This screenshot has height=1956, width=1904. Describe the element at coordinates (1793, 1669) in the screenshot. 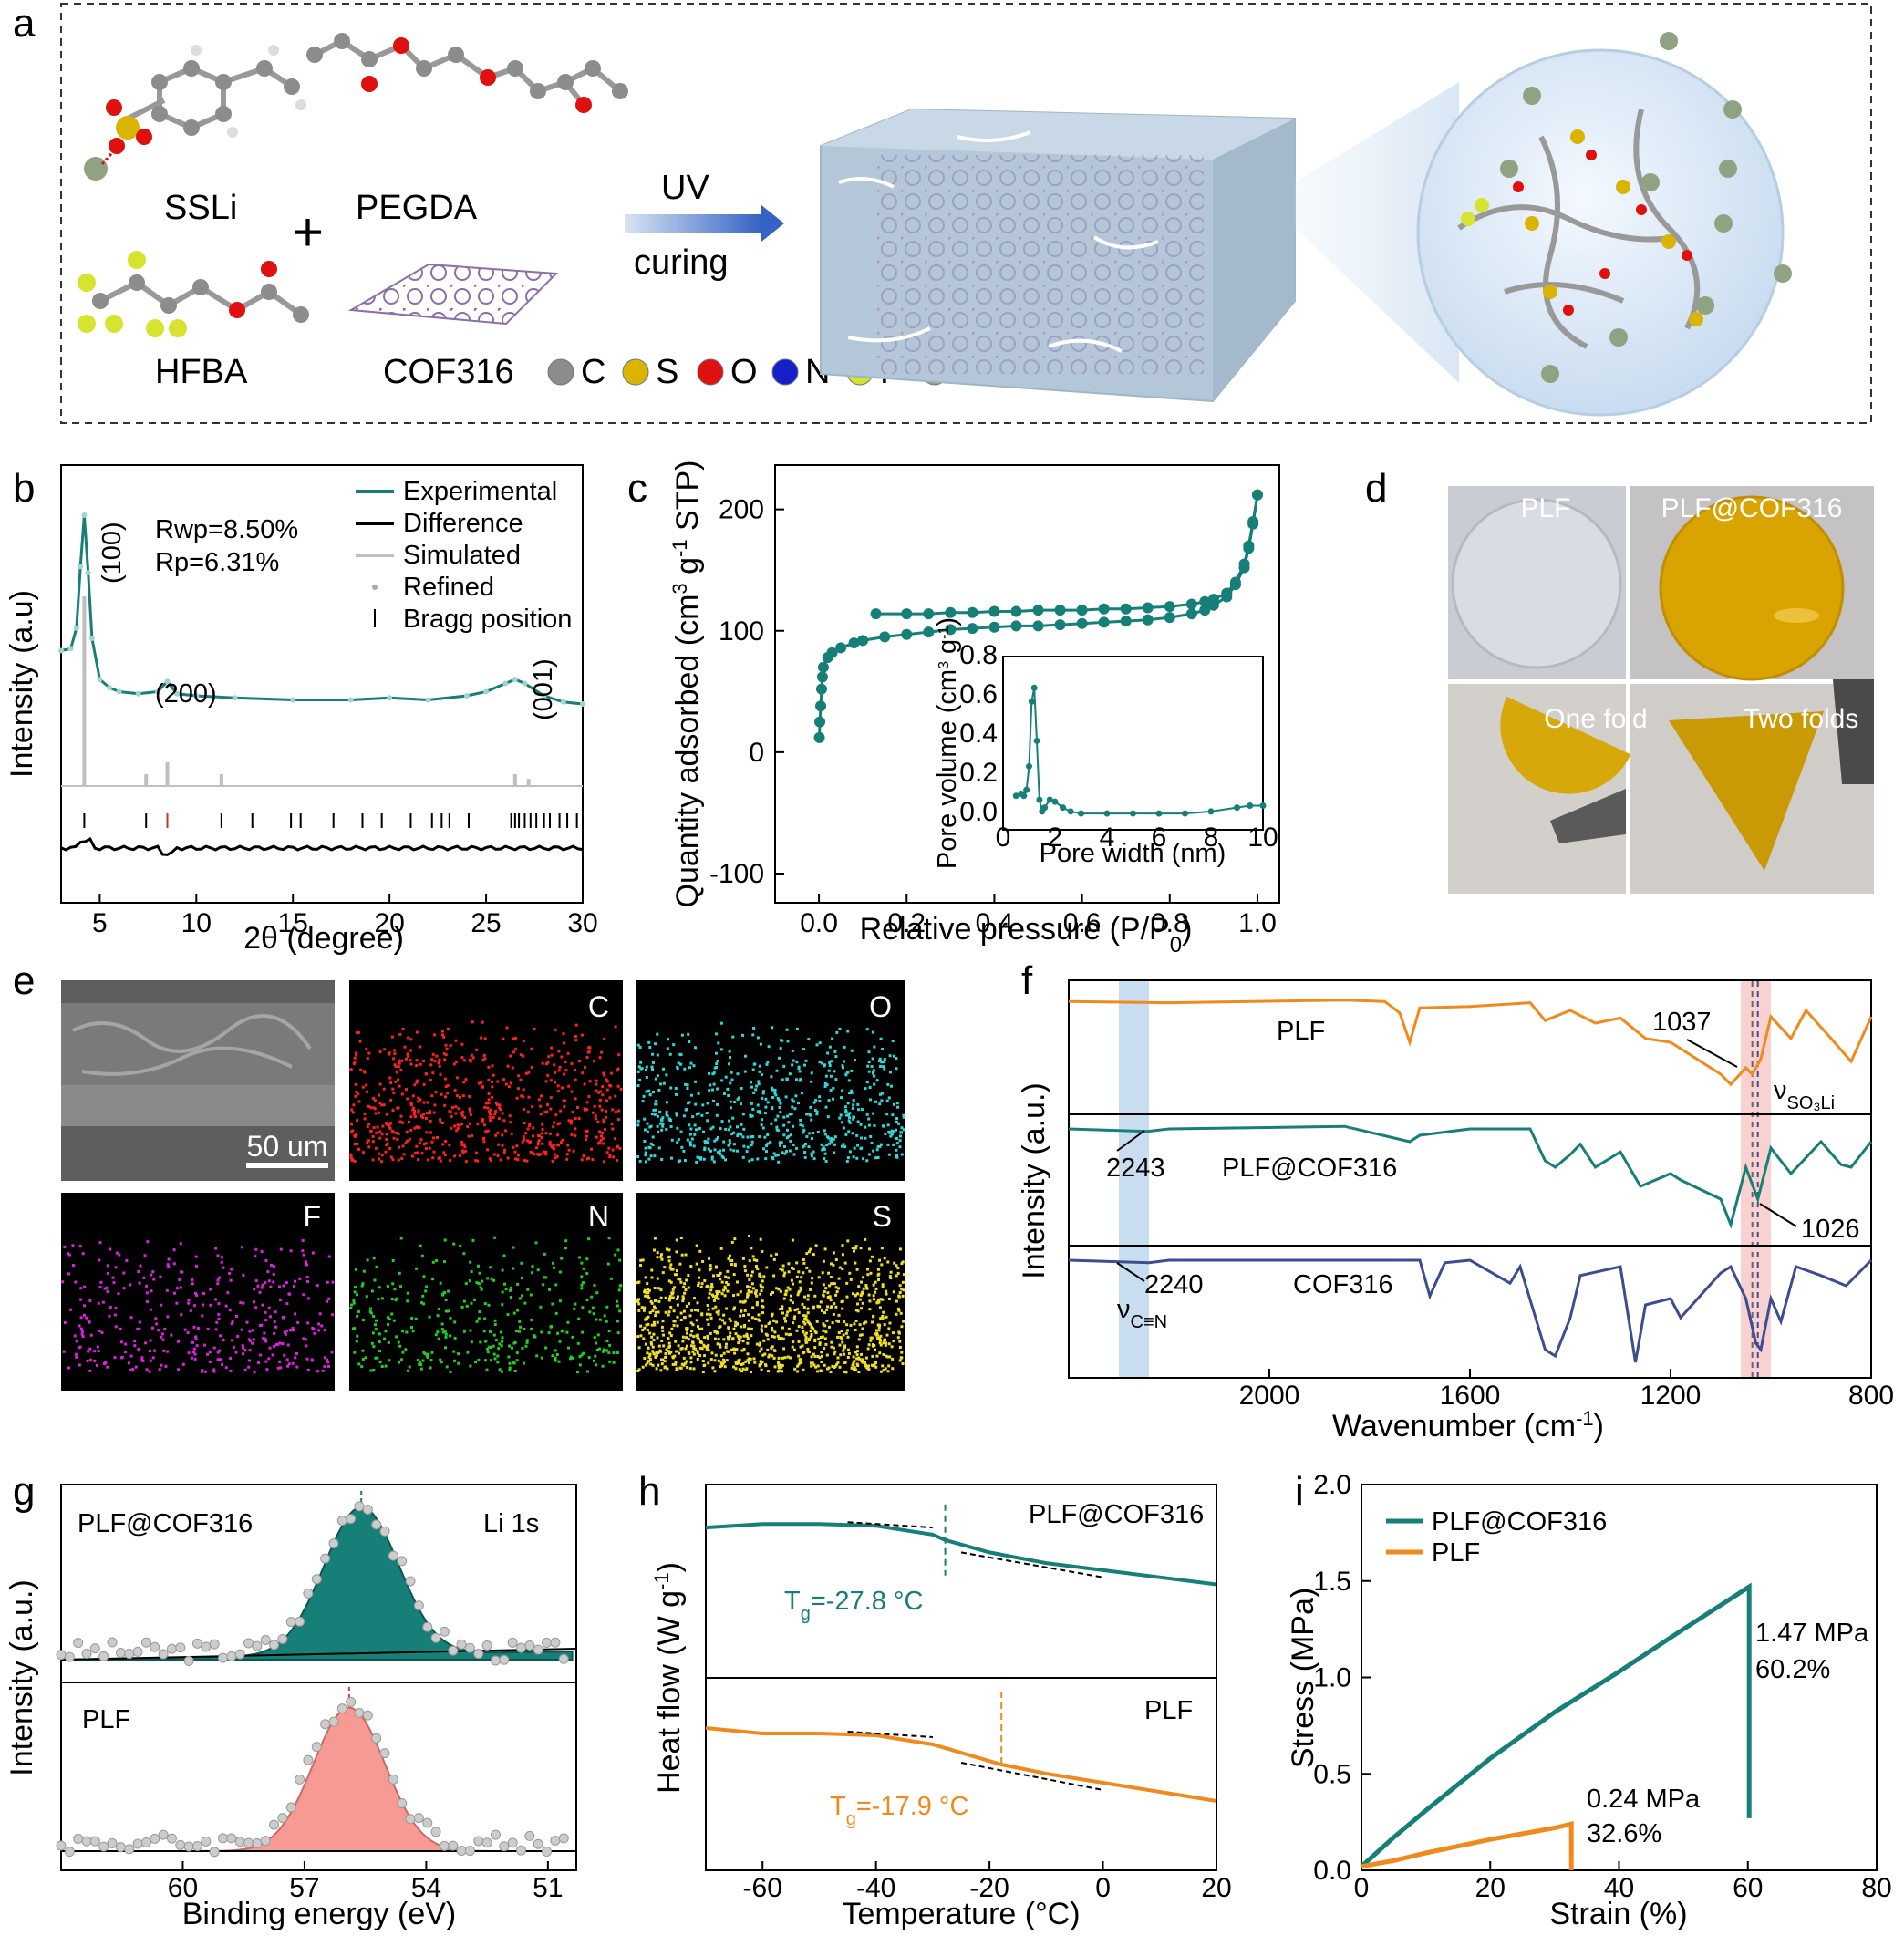

I see `stress-ann-1-strain: 60.2%` at that location.